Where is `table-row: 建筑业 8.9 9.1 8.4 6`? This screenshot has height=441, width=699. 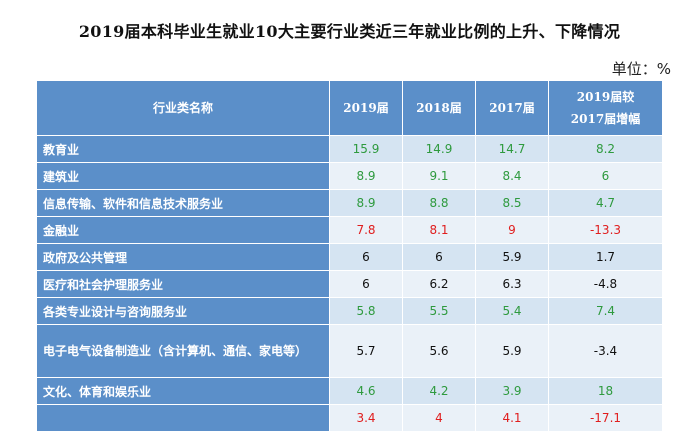
table-row: 建筑业 8.9 9.1 8.4 6 is located at coordinates (349, 176).